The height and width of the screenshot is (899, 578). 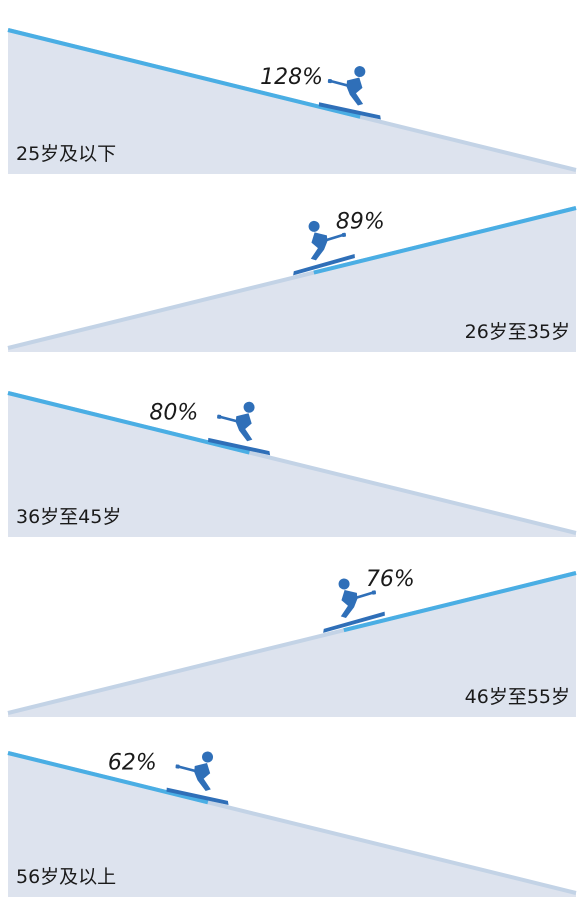 I want to click on category-label: 46岁至55岁, so click(x=517, y=697).